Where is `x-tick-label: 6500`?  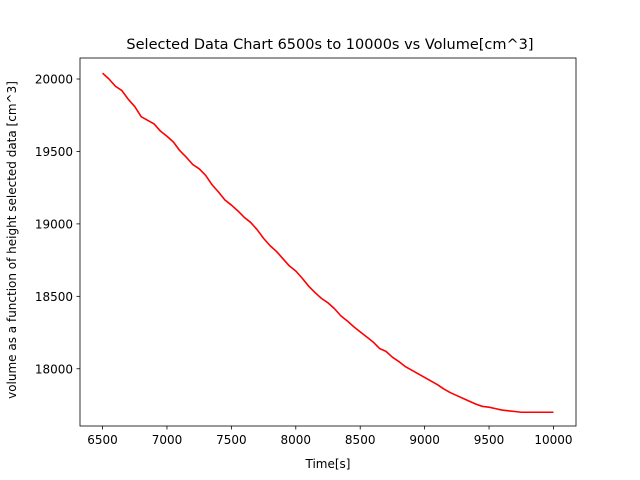 x-tick-label: 6500 is located at coordinates (102, 440).